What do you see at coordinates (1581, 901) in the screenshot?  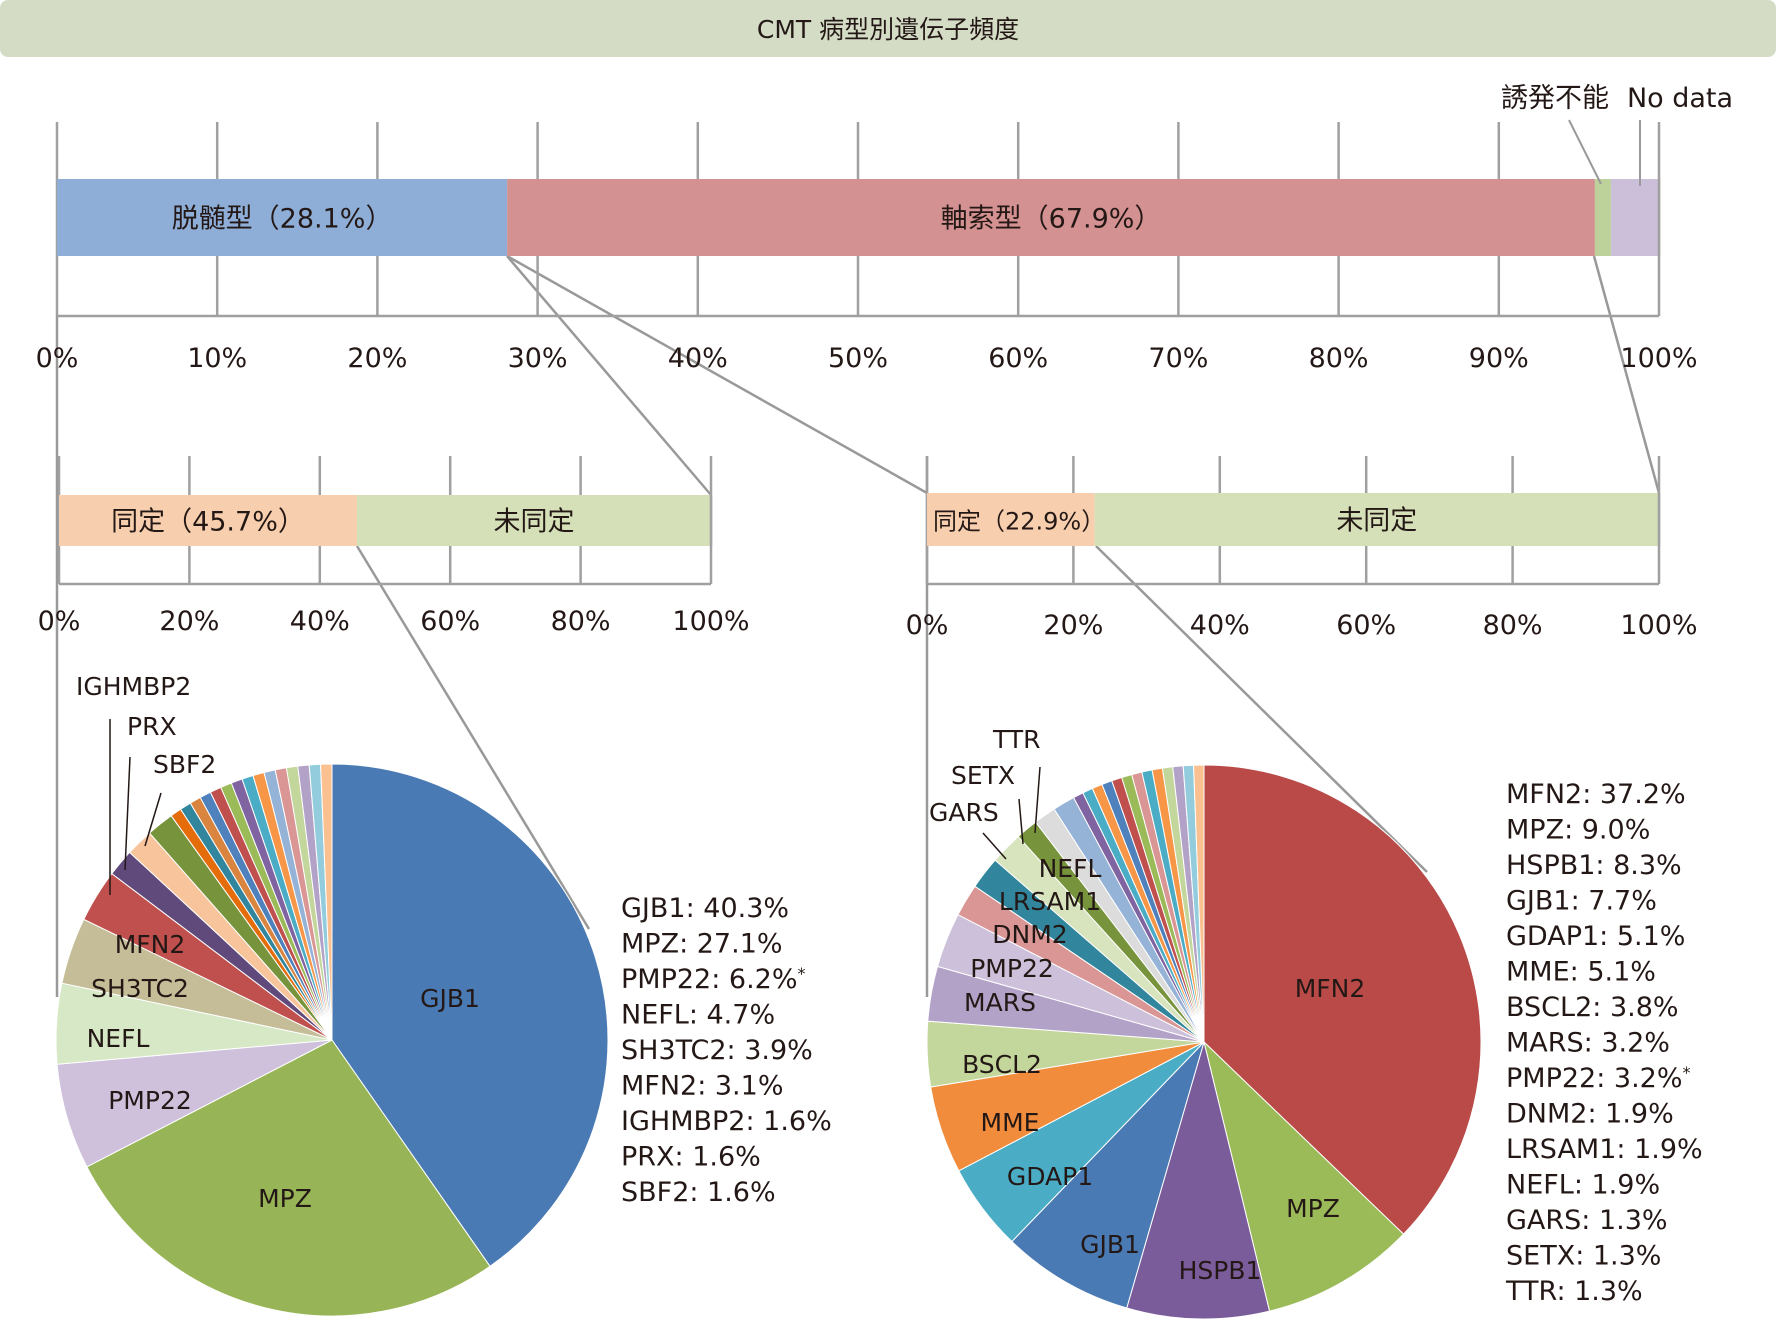 I see `legend-entry: GJB1: 7.7%` at bounding box center [1581, 901].